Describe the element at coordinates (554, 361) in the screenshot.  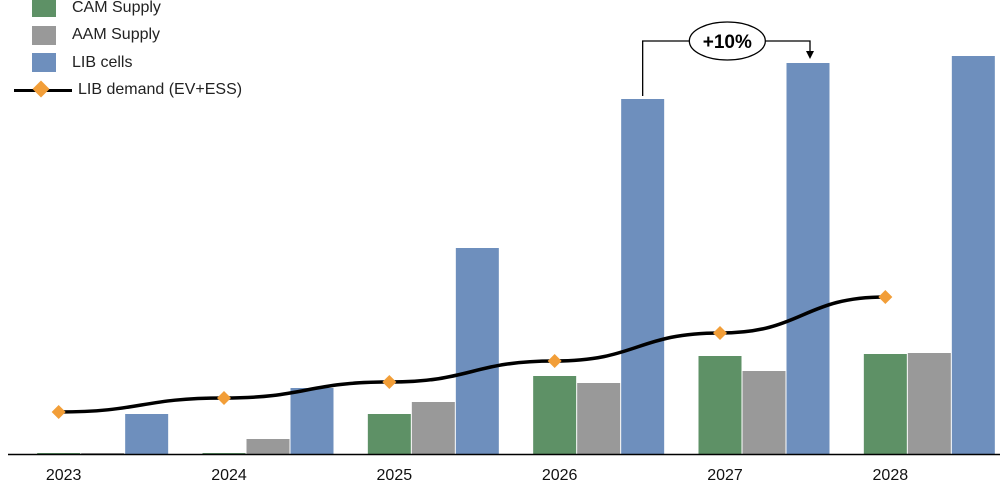
I see `marker-lib-demand-ev-ess-2026` at that location.